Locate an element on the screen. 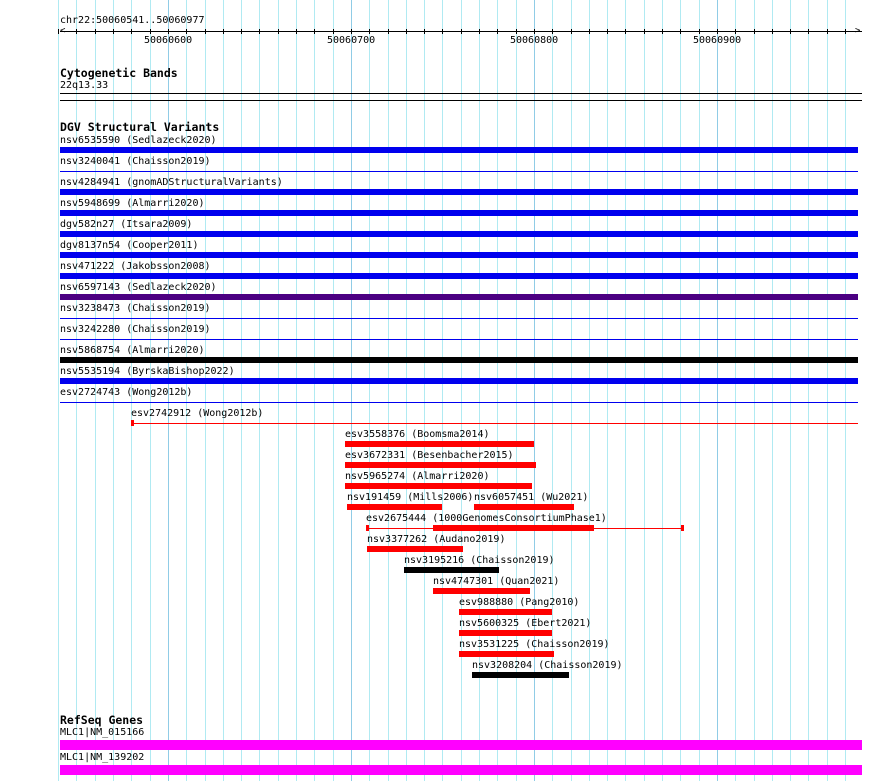  cytoband-feature is located at coordinates (461, 93).